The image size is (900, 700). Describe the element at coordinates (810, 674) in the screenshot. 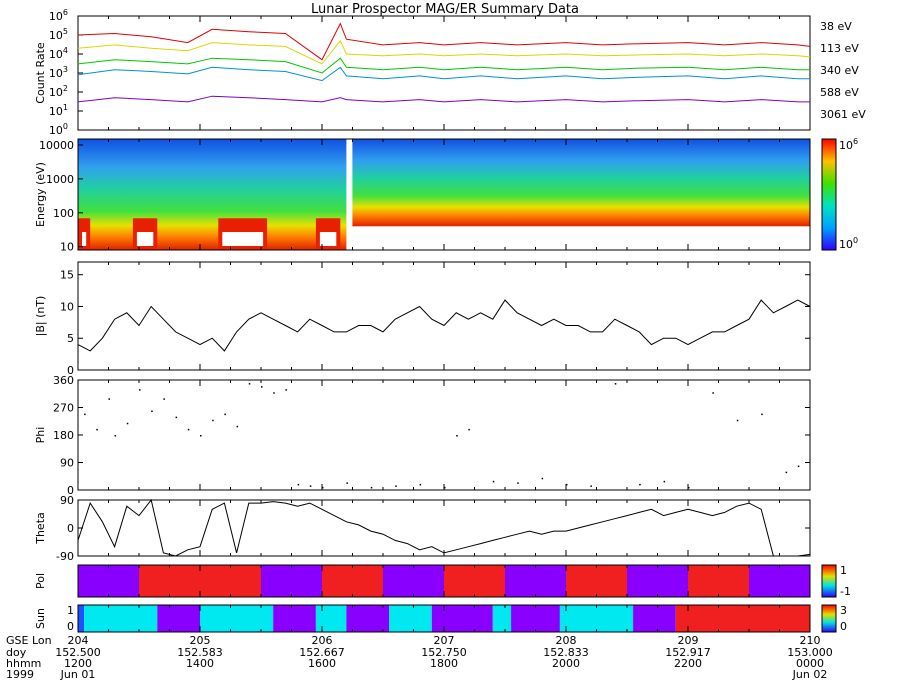

I see `xaxis-tick-date: Jun 02` at that location.